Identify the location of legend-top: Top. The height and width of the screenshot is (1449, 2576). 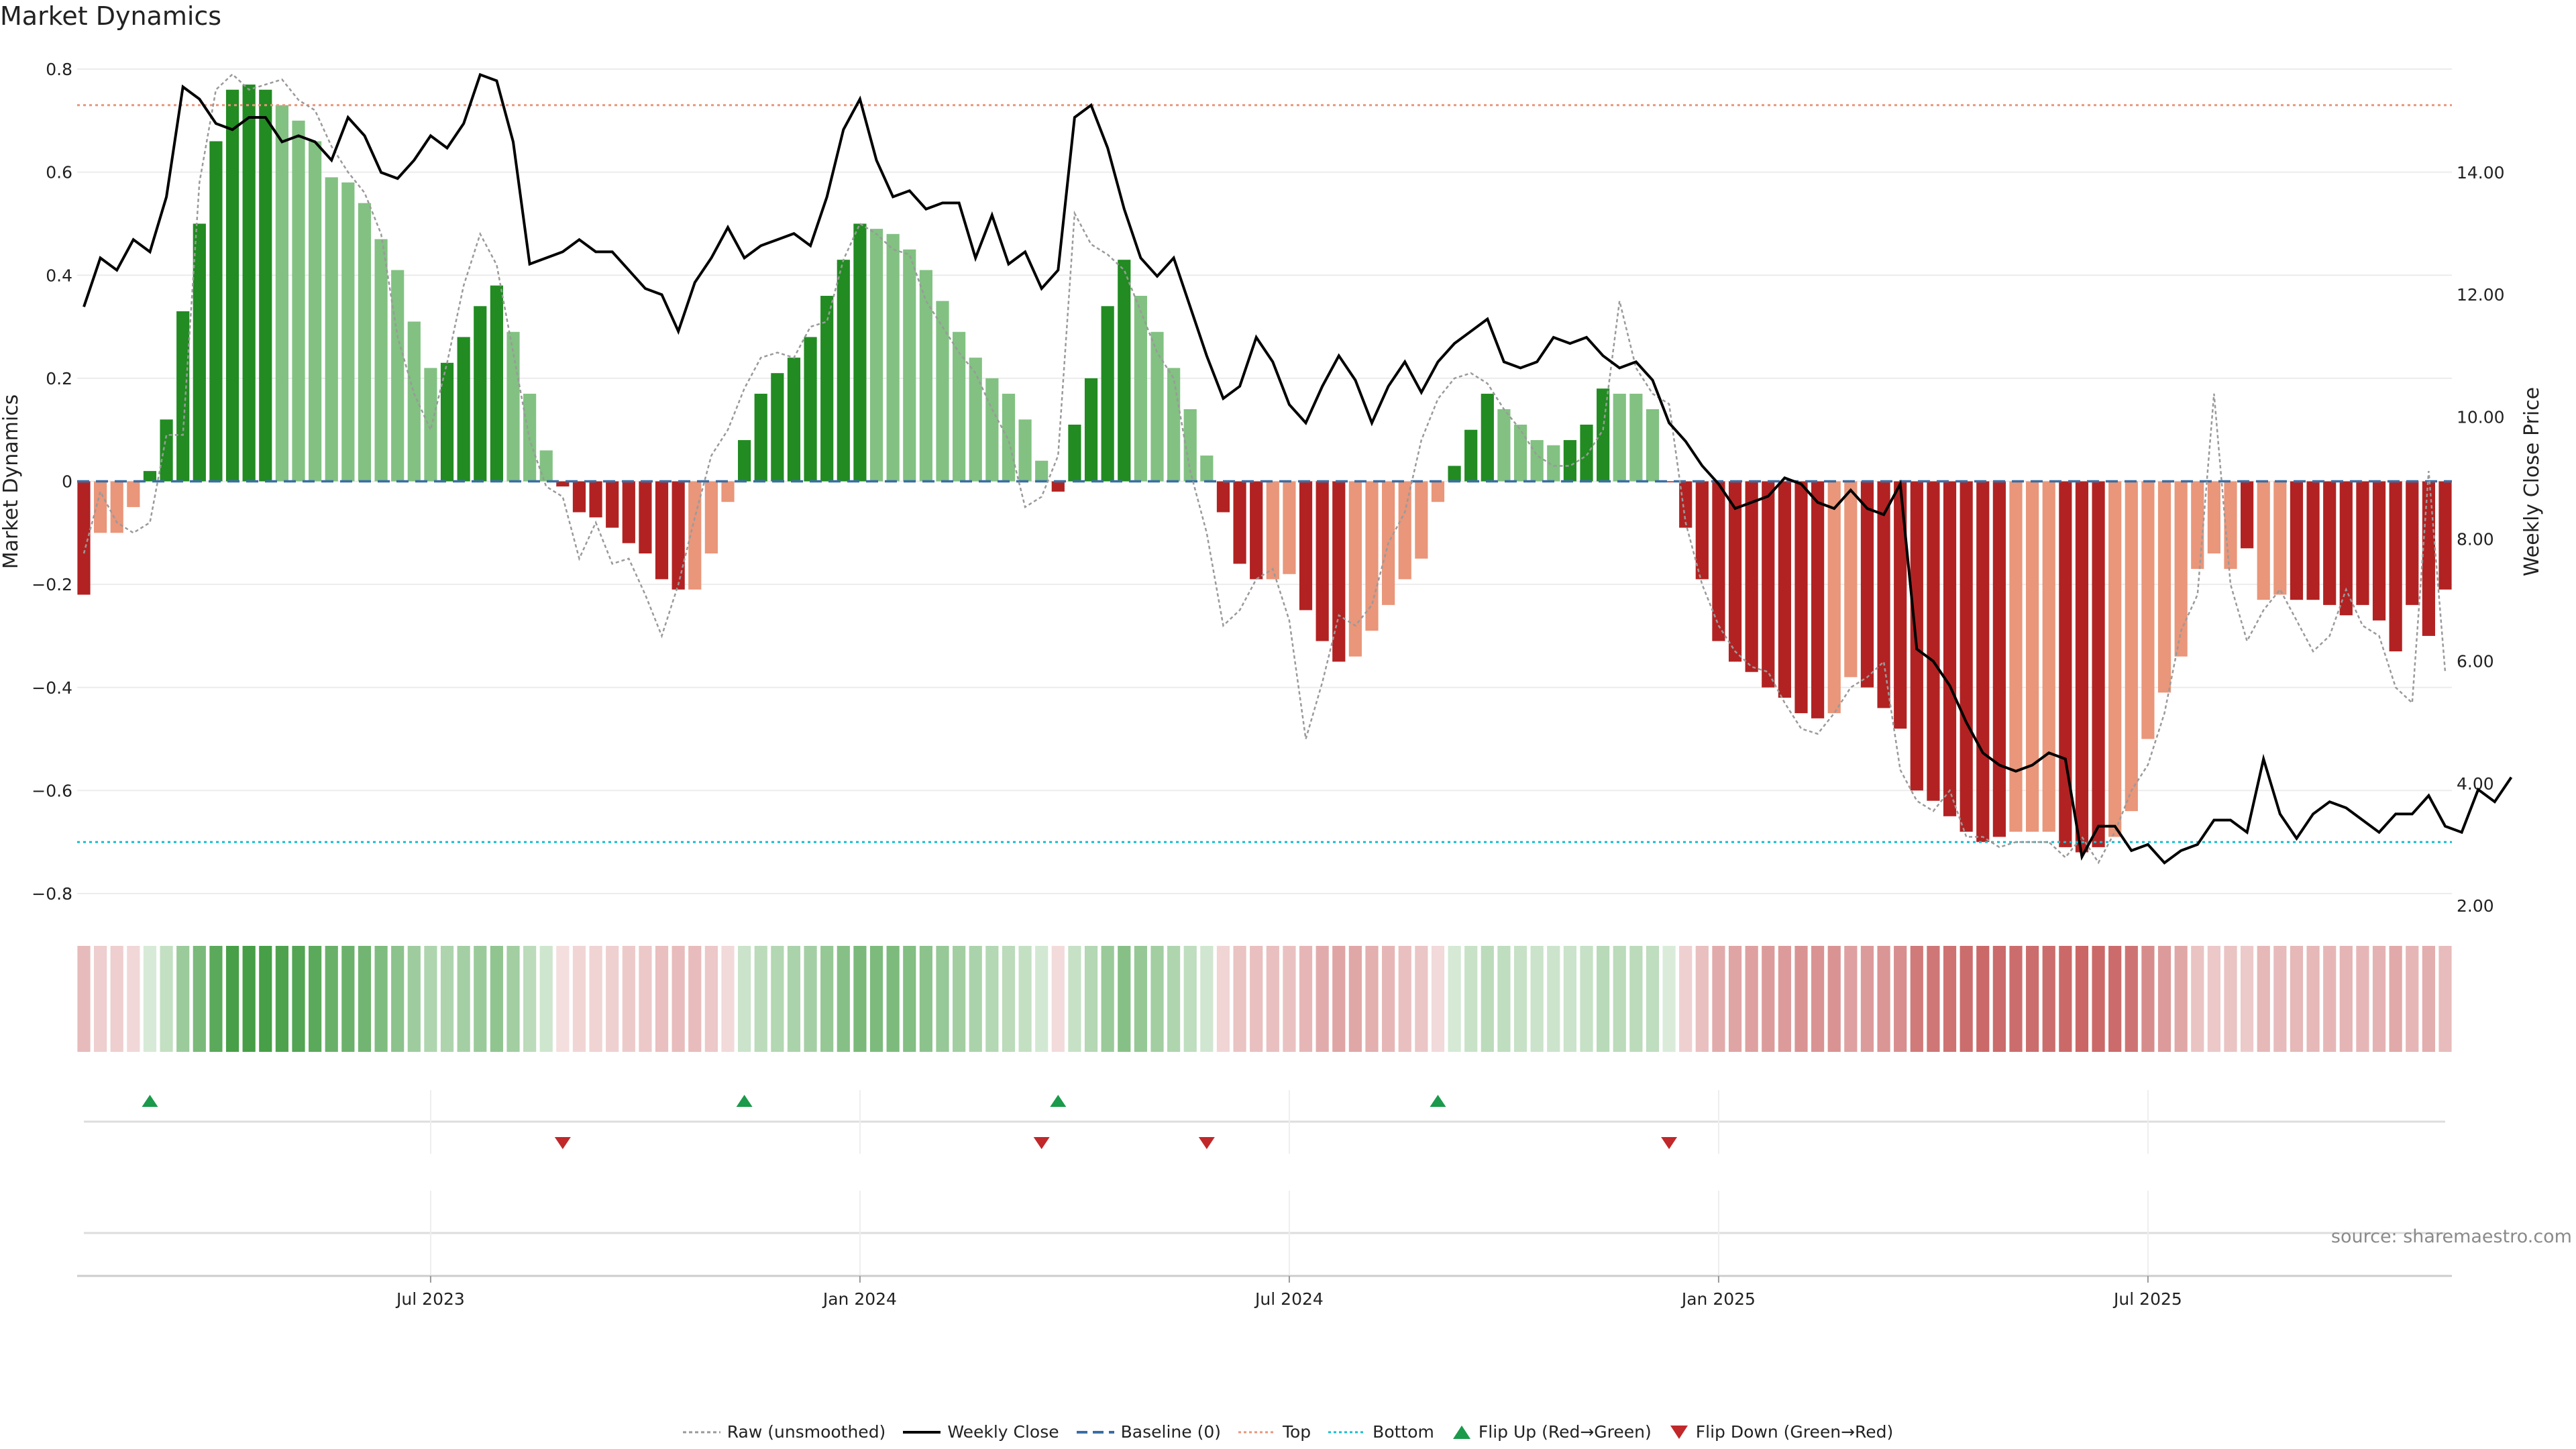
(1274, 1432).